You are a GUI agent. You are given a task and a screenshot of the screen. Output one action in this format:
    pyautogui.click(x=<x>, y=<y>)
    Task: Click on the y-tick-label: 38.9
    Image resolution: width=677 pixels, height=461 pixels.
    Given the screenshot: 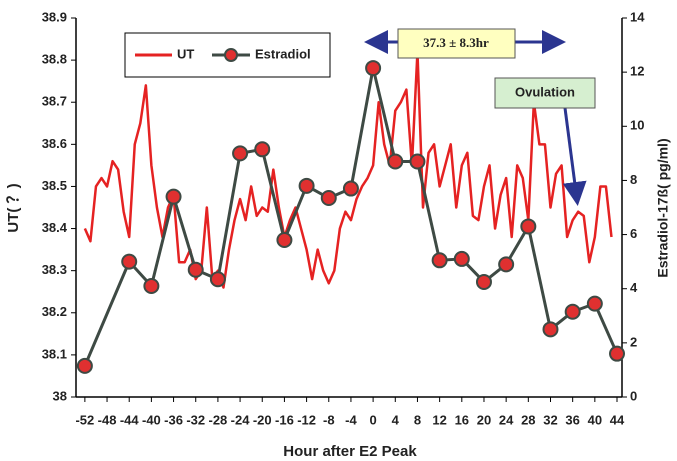 What is the action you would take?
    pyautogui.click(x=54, y=16)
    